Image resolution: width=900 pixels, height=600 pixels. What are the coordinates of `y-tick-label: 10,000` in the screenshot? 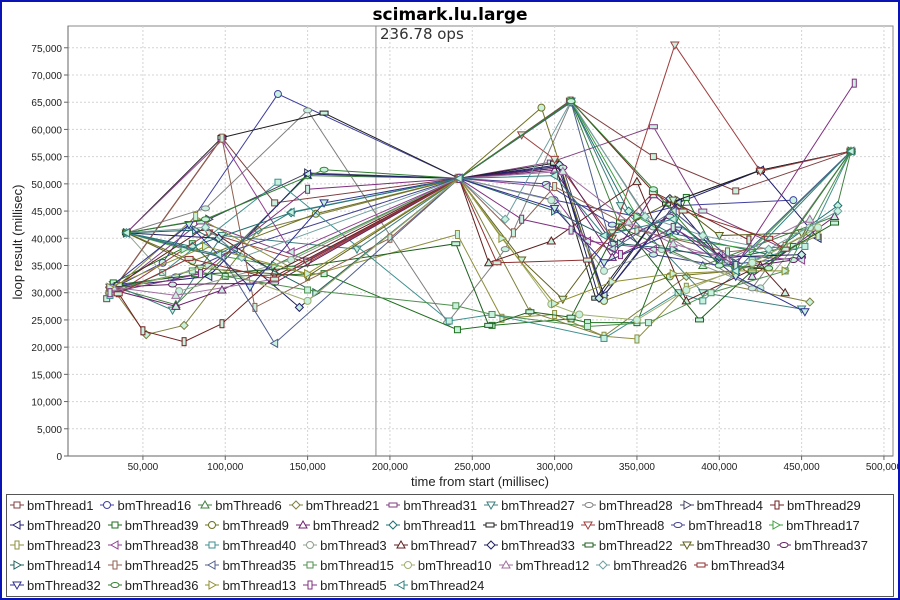 It's located at (46, 403).